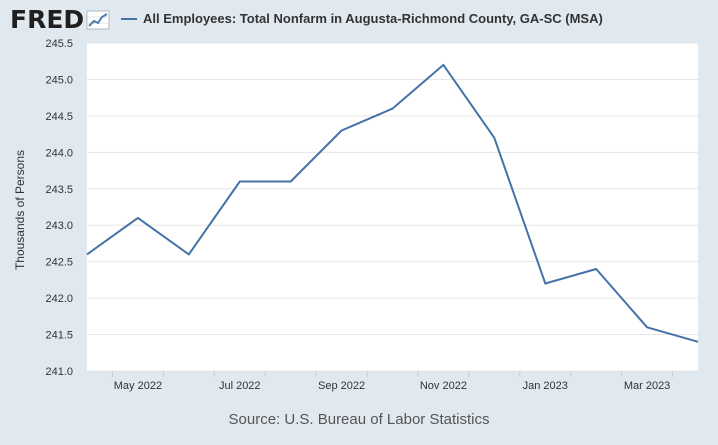 Image resolution: width=718 pixels, height=445 pixels. Describe the element at coordinates (443, 386) in the screenshot. I see `x-tick-label: Nov 2022` at that location.